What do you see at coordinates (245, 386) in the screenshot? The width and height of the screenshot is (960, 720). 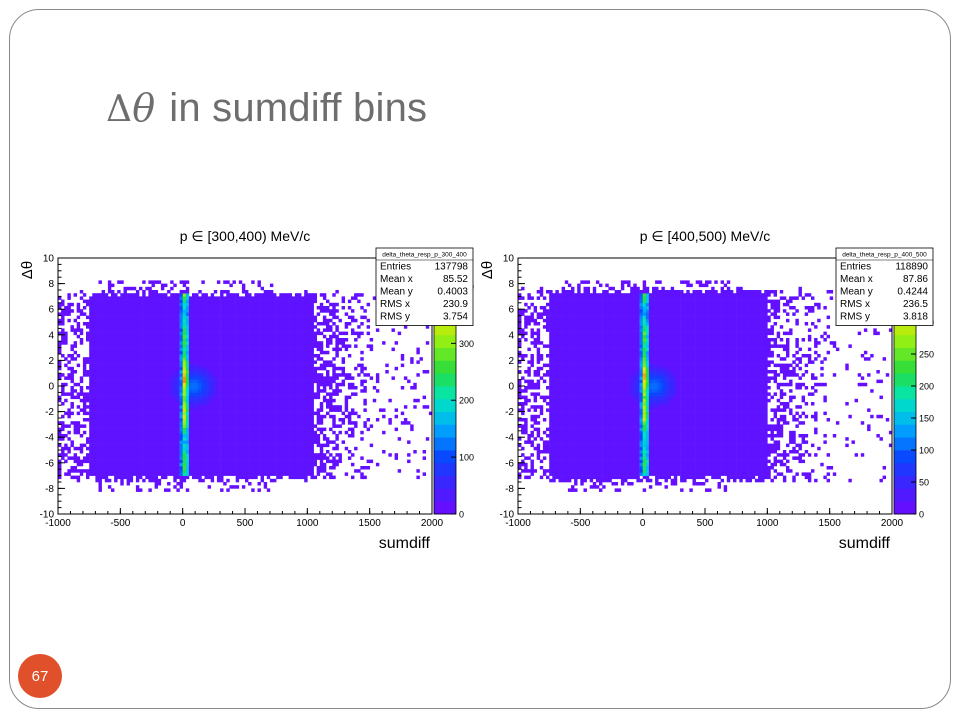 I see `heatmap-cells` at bounding box center [245, 386].